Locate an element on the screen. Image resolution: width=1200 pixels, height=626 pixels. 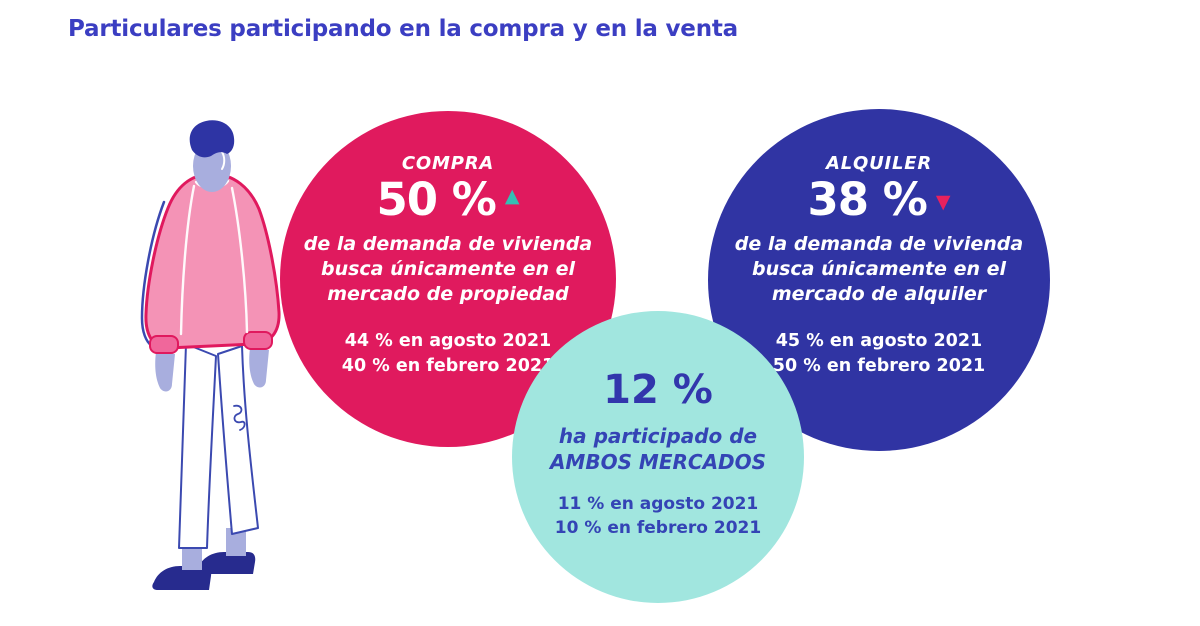
trend-up-icon: ▲ is located at coordinates (512, 196).